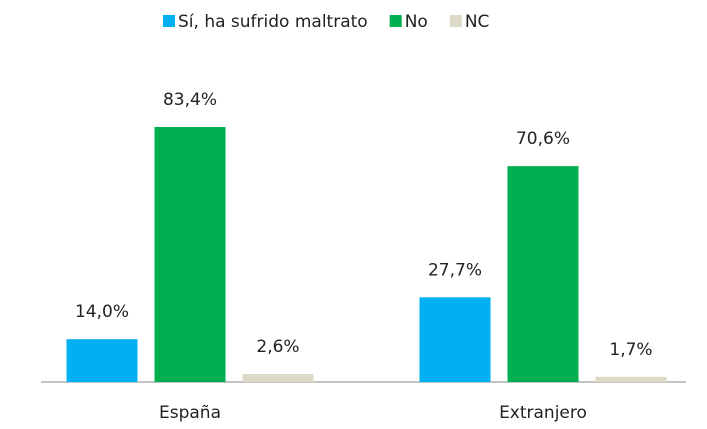 This screenshot has height=429, width=707. Describe the element at coordinates (543, 139) in the screenshot. I see `data-label: 70,6%` at that location.